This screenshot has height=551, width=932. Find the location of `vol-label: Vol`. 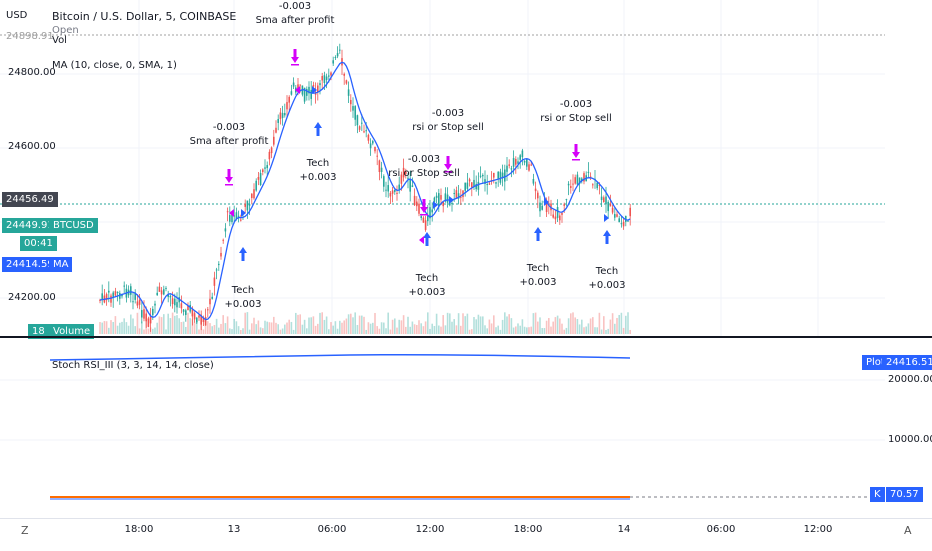

vol-label: Vol is located at coordinates (59, 40).